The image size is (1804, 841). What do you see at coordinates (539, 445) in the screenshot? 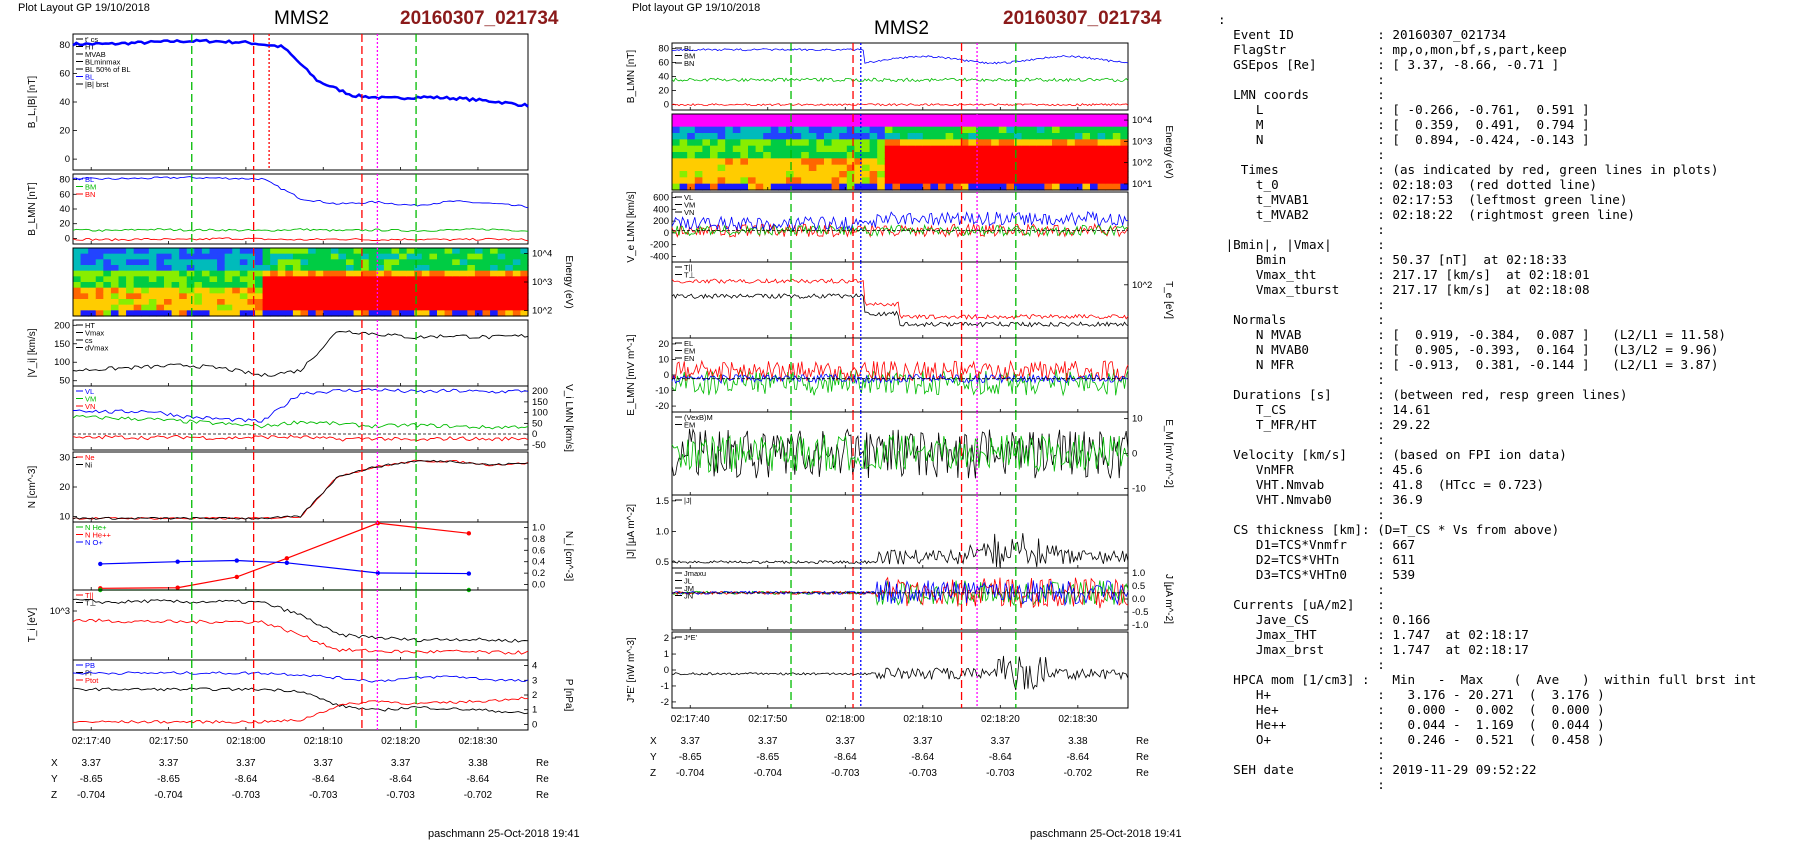
I see `y-tick-label: -50` at bounding box center [539, 445].